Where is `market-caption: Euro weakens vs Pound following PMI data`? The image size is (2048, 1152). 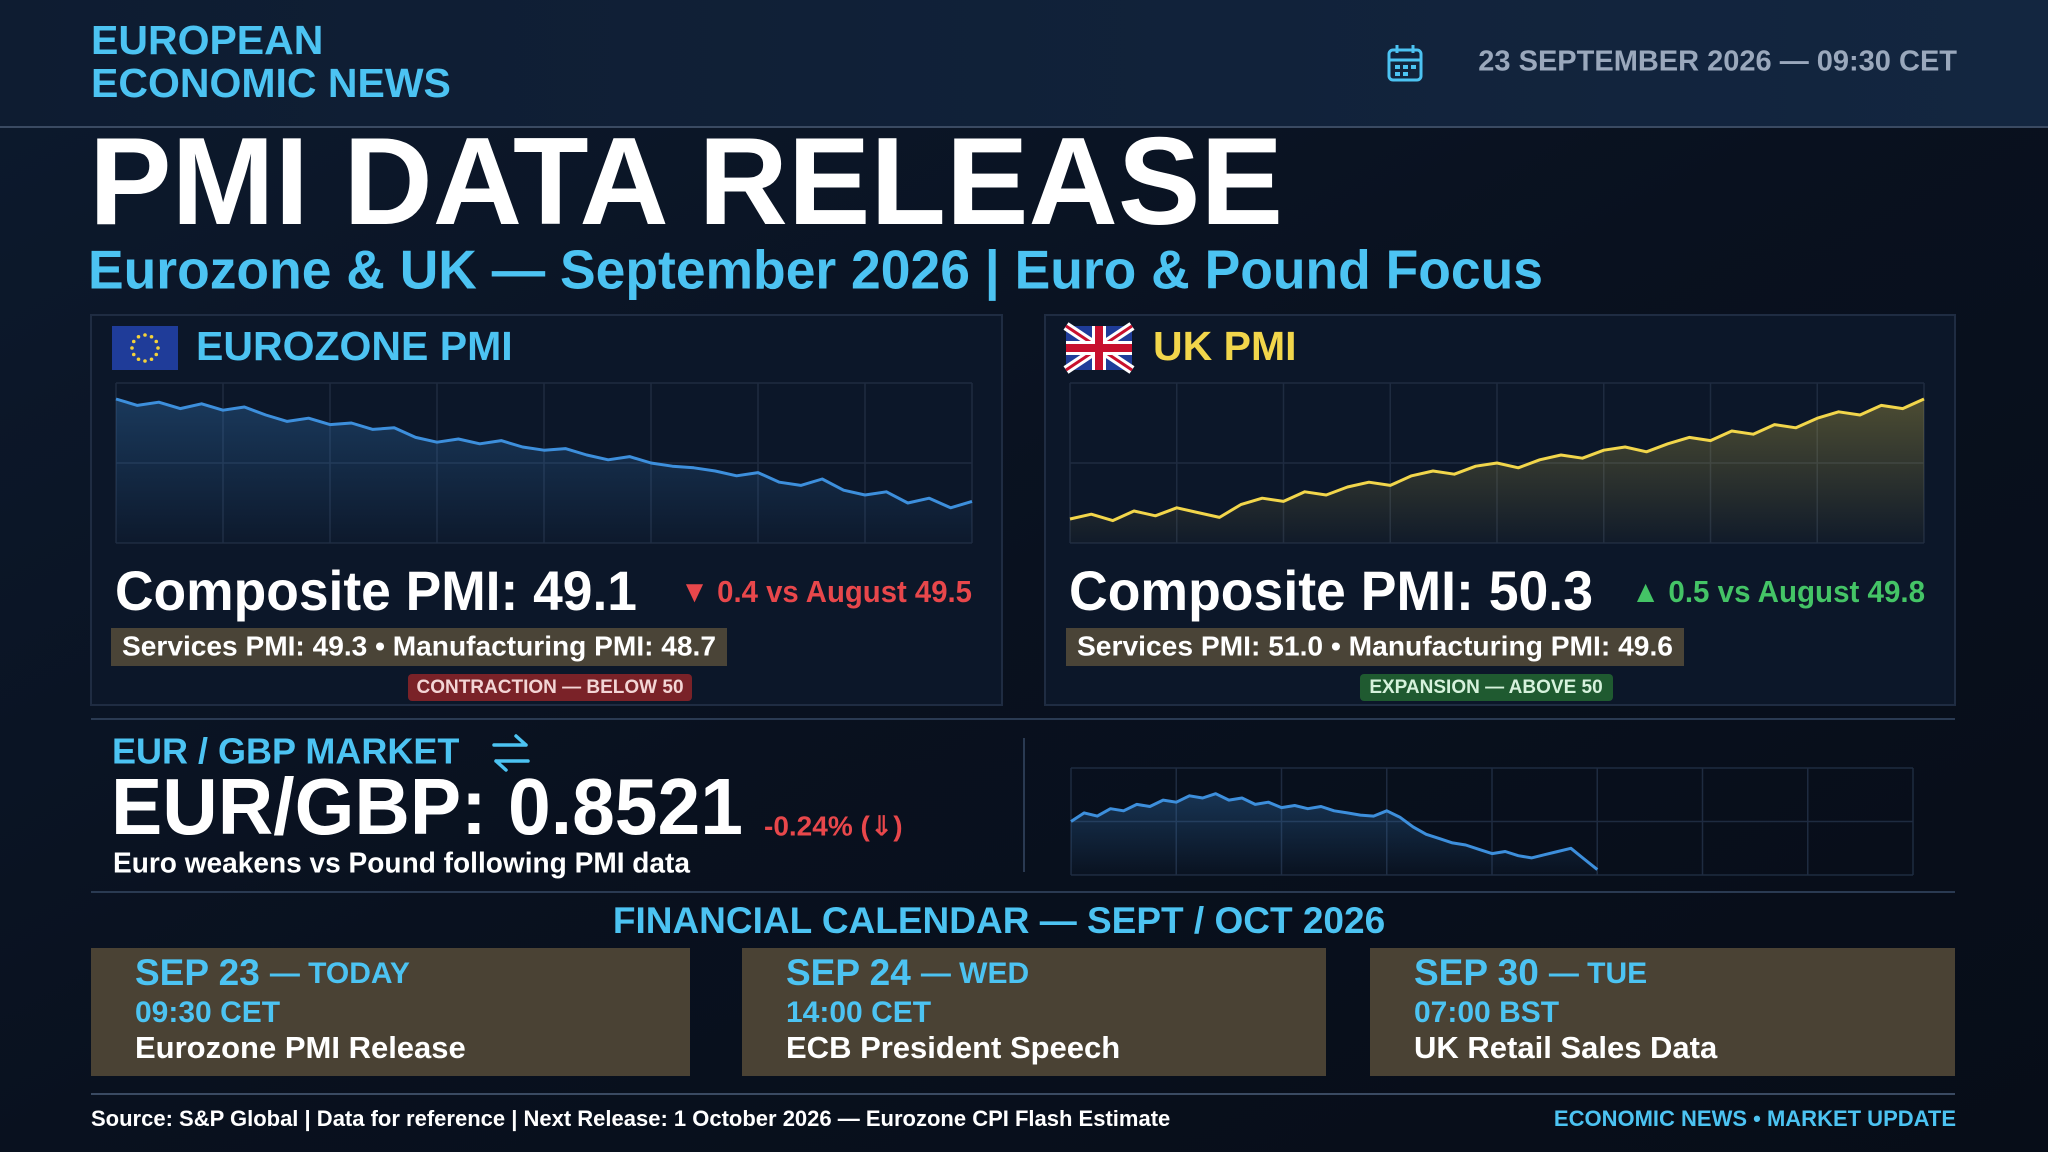 market-caption: Euro weakens vs Pound following PMI data is located at coordinates (402, 864).